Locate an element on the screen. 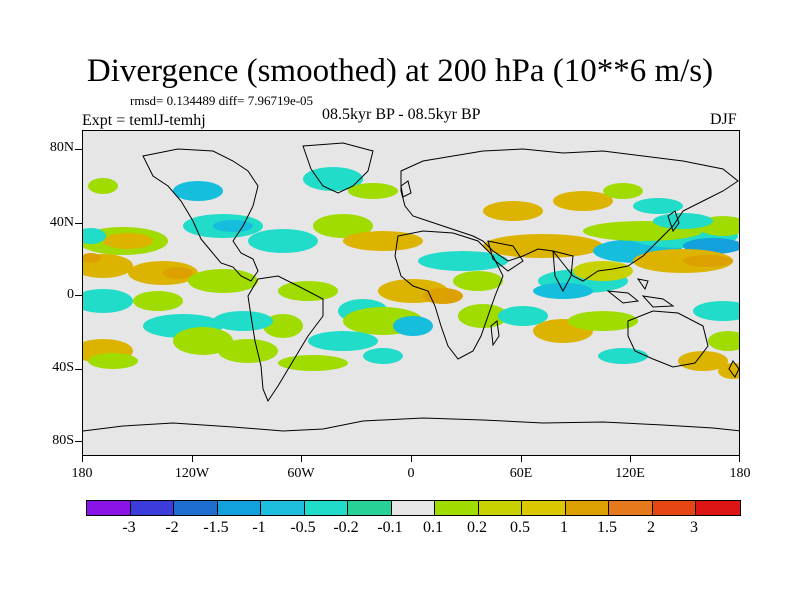 This screenshot has height=600, width=800. x-label-120w: 120W is located at coordinates (192, 473).